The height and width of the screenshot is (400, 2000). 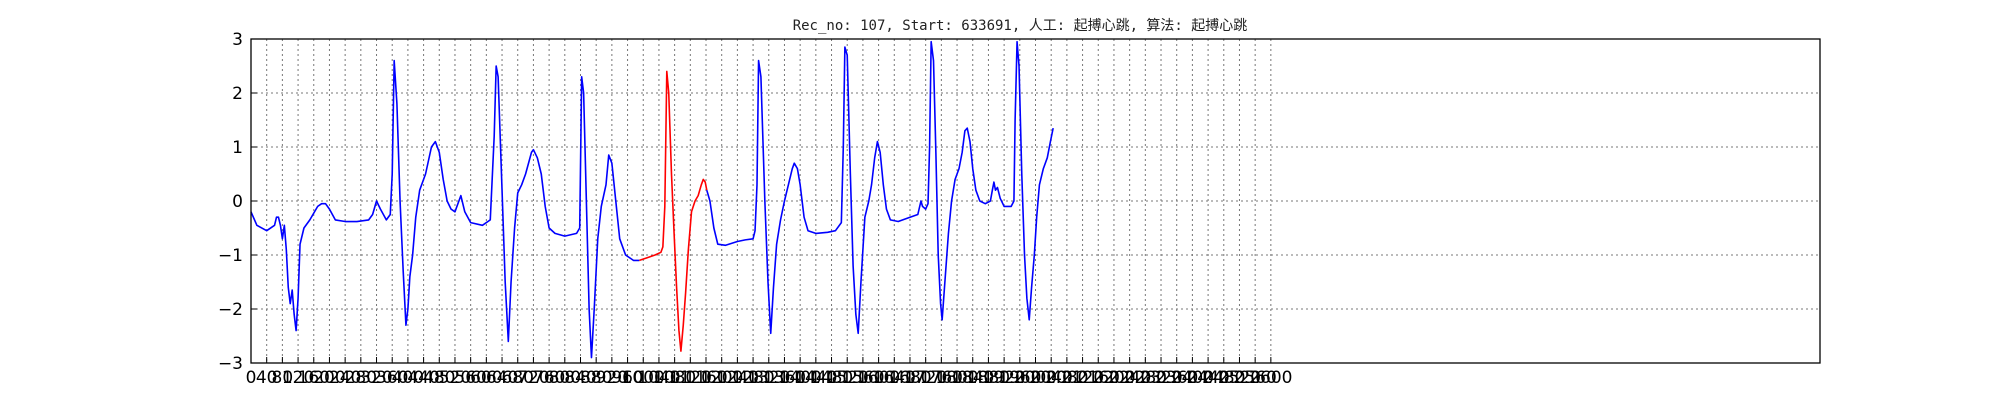 What do you see at coordinates (237, 40) in the screenshot?
I see `y-tick-label: 3` at bounding box center [237, 40].